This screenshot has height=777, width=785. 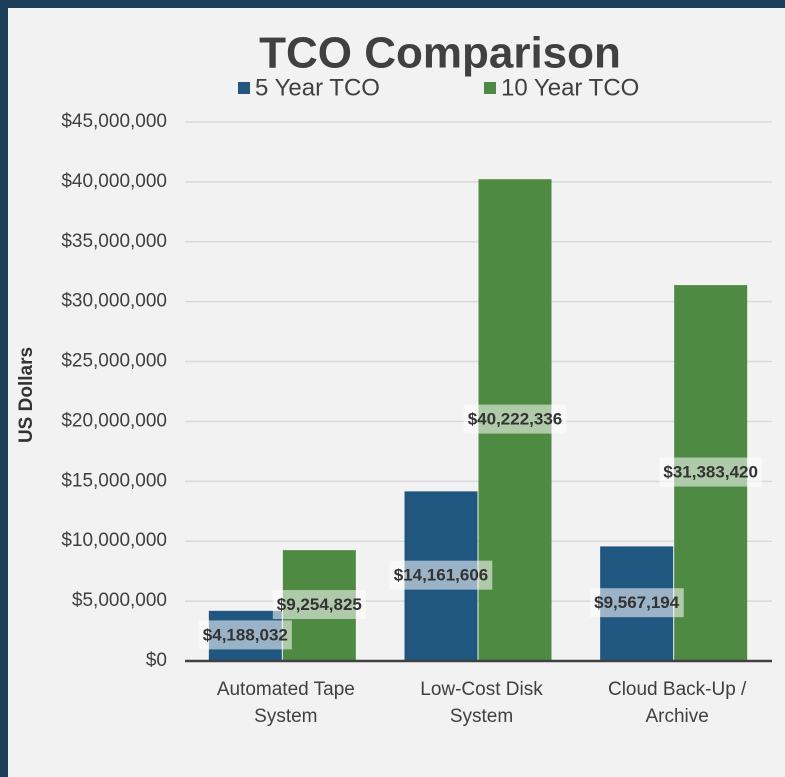 What do you see at coordinates (119, 600) in the screenshot?
I see `y-tick-label: $5,000,000` at bounding box center [119, 600].